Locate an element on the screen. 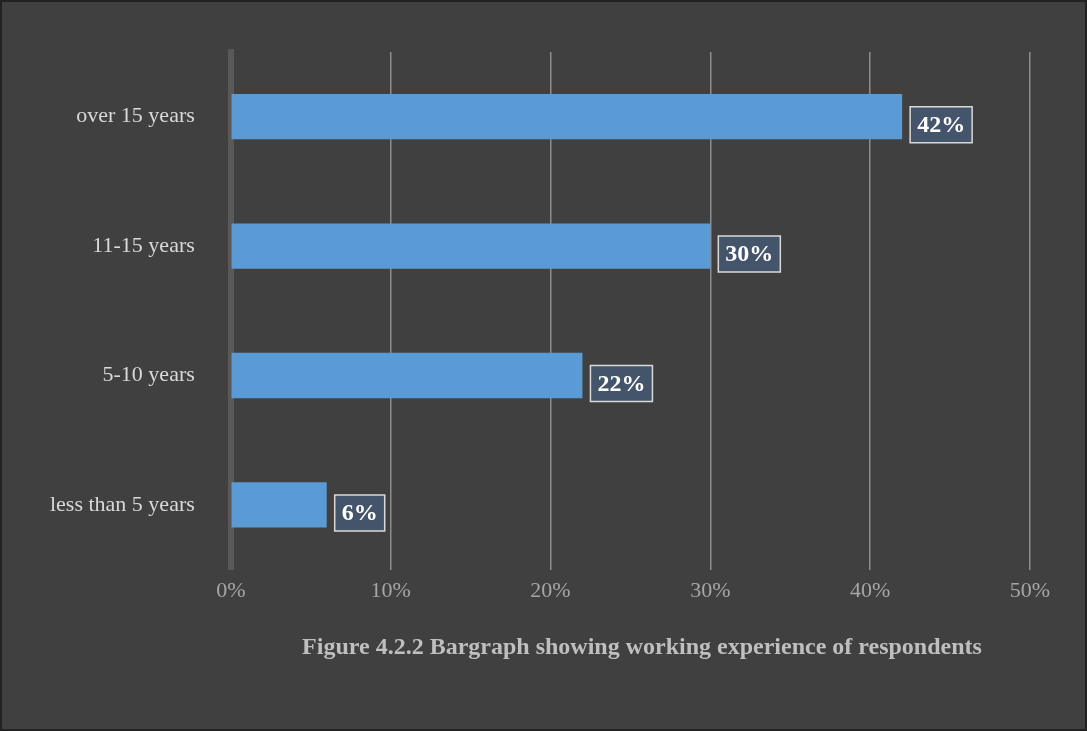 The image size is (1087, 731). x-tick-label: 40% is located at coordinates (870, 589).